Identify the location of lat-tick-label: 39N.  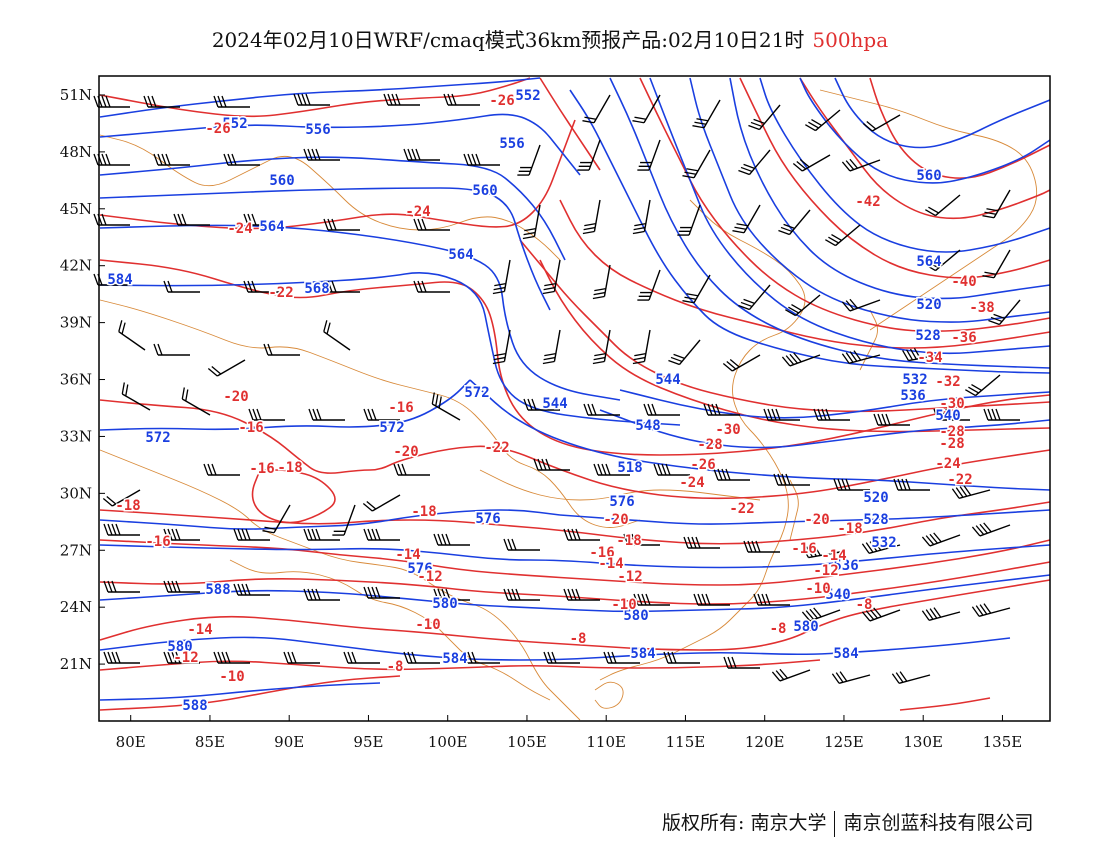
(76, 323).